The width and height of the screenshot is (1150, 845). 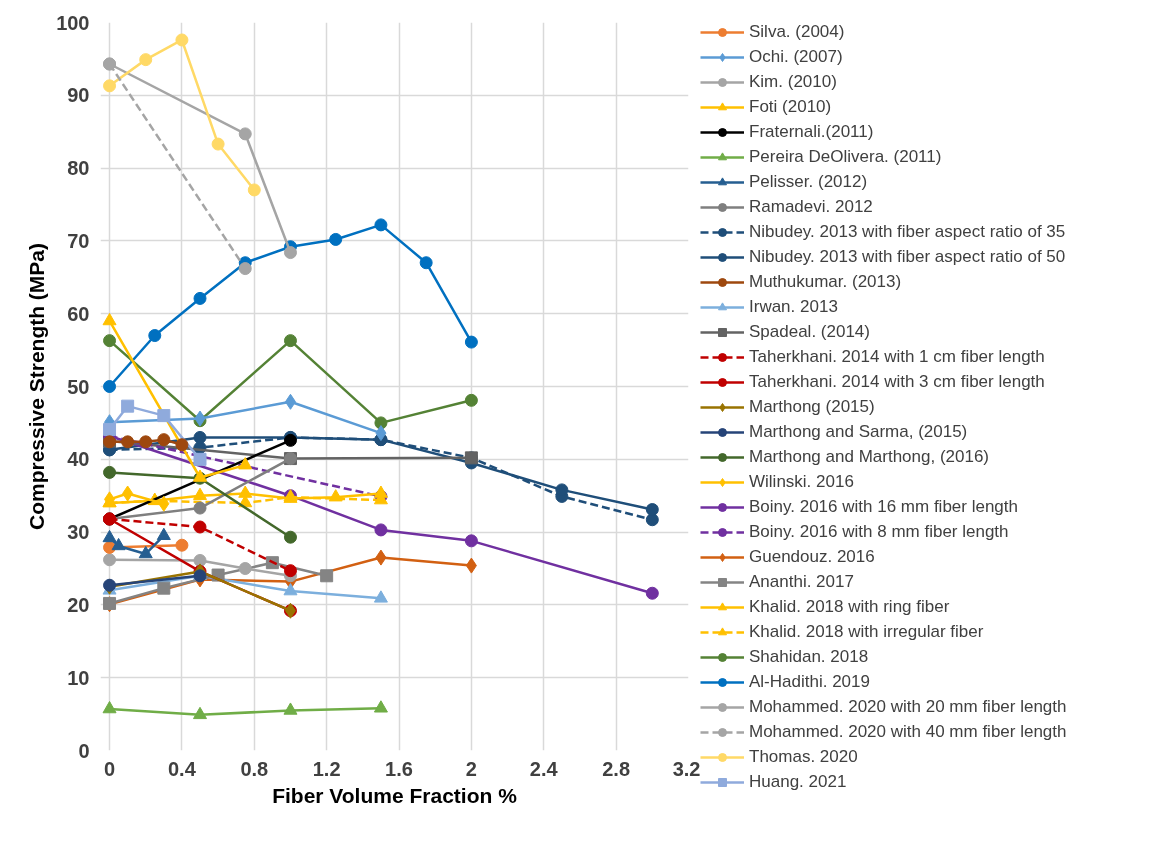 I want to click on x-tick-label: 2.8, so click(x=616, y=768).